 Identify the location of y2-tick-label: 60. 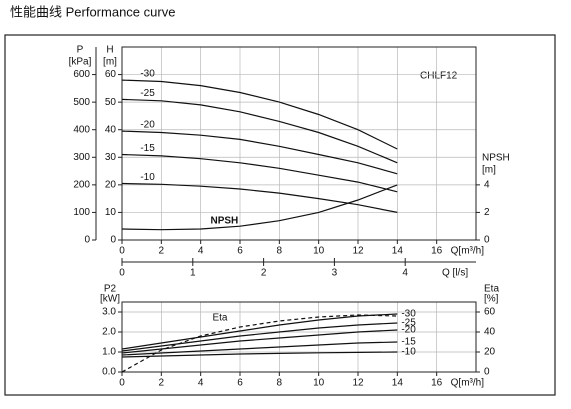
(490, 312).